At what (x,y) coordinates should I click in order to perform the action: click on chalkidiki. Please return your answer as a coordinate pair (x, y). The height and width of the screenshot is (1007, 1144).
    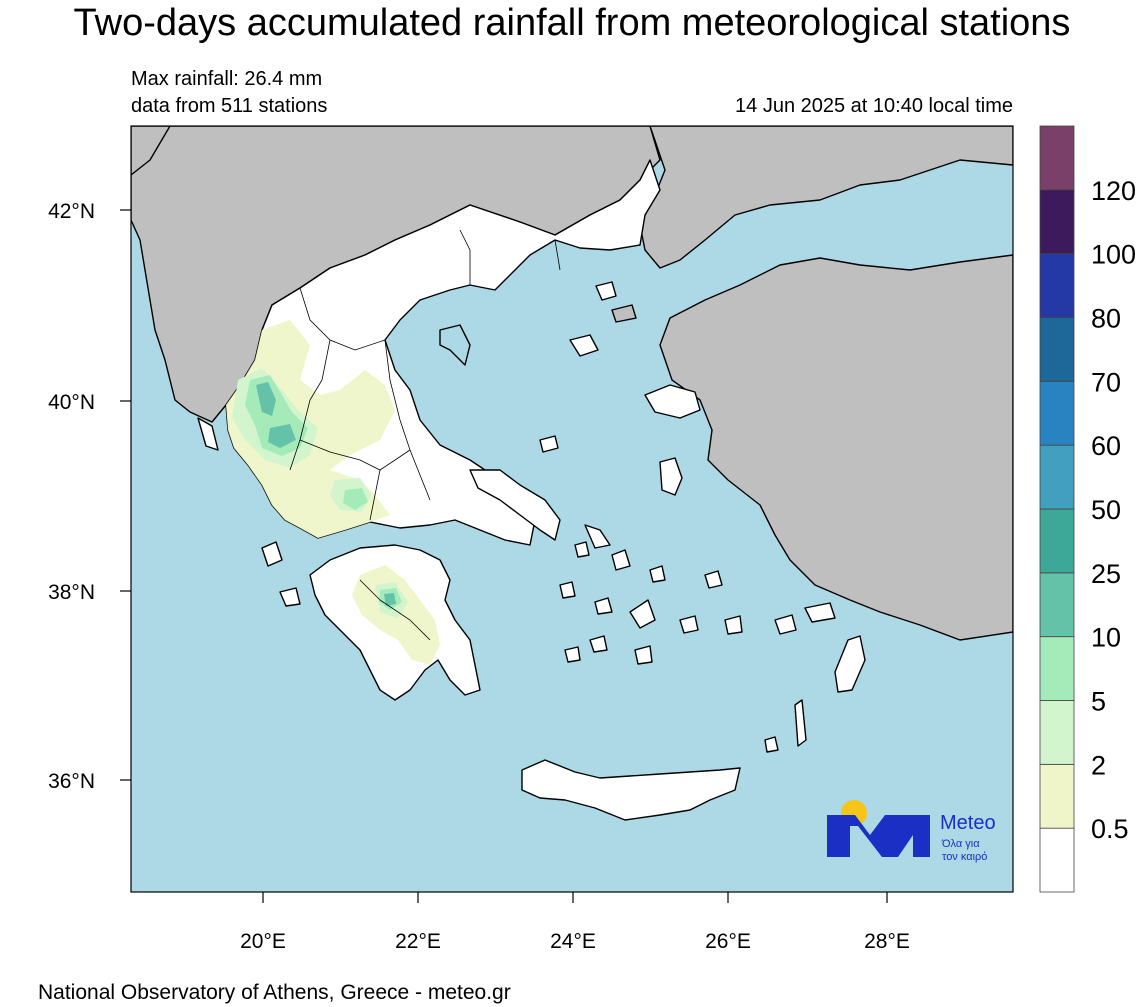
    Looking at the image, I should click on (455, 345).